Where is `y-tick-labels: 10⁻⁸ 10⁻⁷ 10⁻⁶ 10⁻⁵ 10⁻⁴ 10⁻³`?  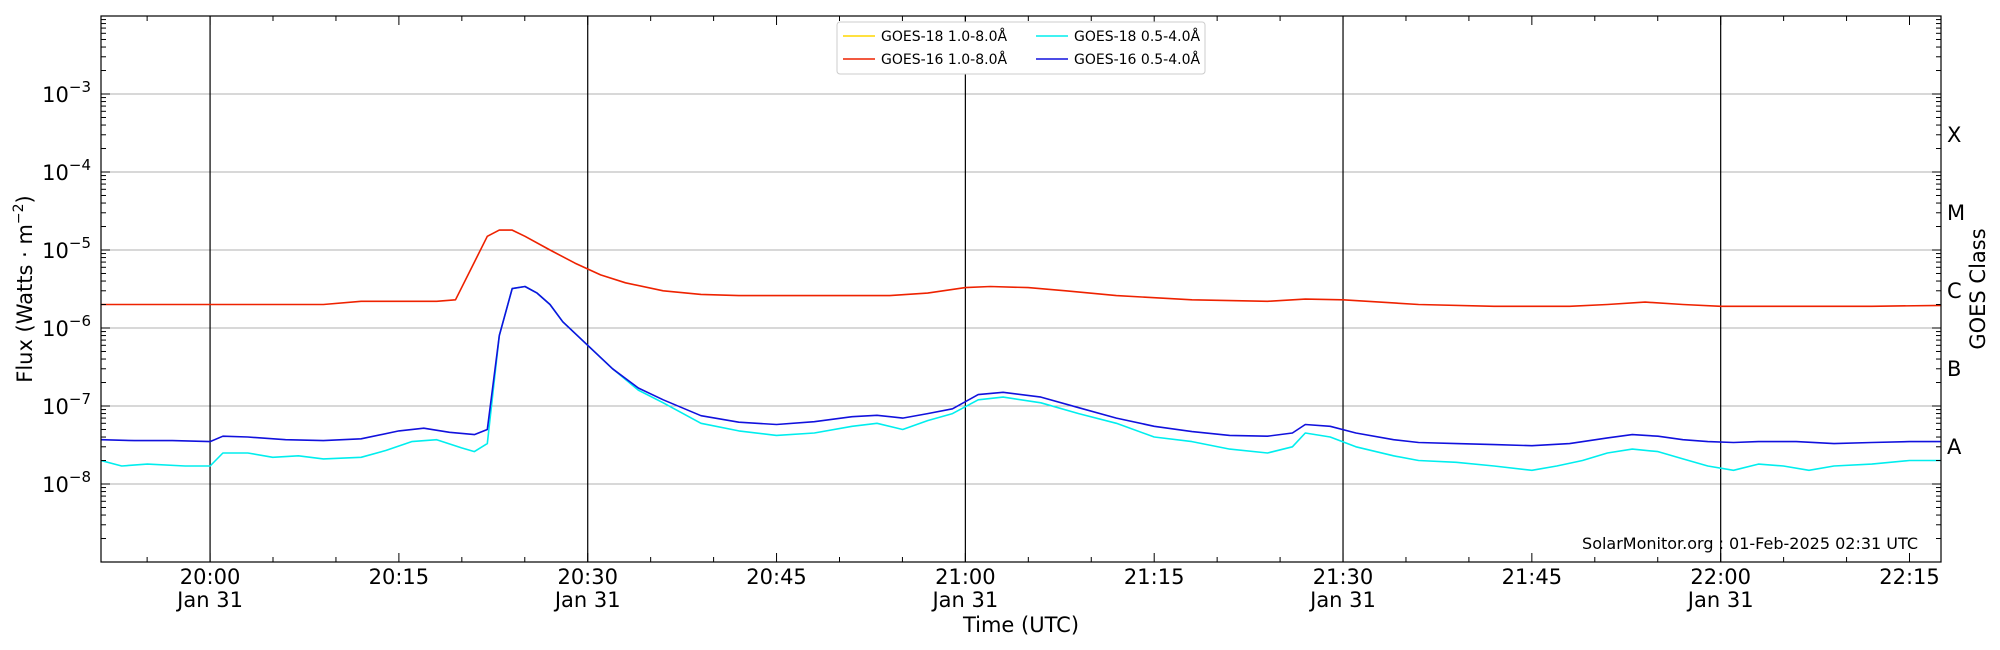
y-tick-labels: 10⁻⁸ 10⁻⁷ 10⁻⁶ 10⁻⁵ 10⁻⁴ 10⁻³ is located at coordinates (66, 287).